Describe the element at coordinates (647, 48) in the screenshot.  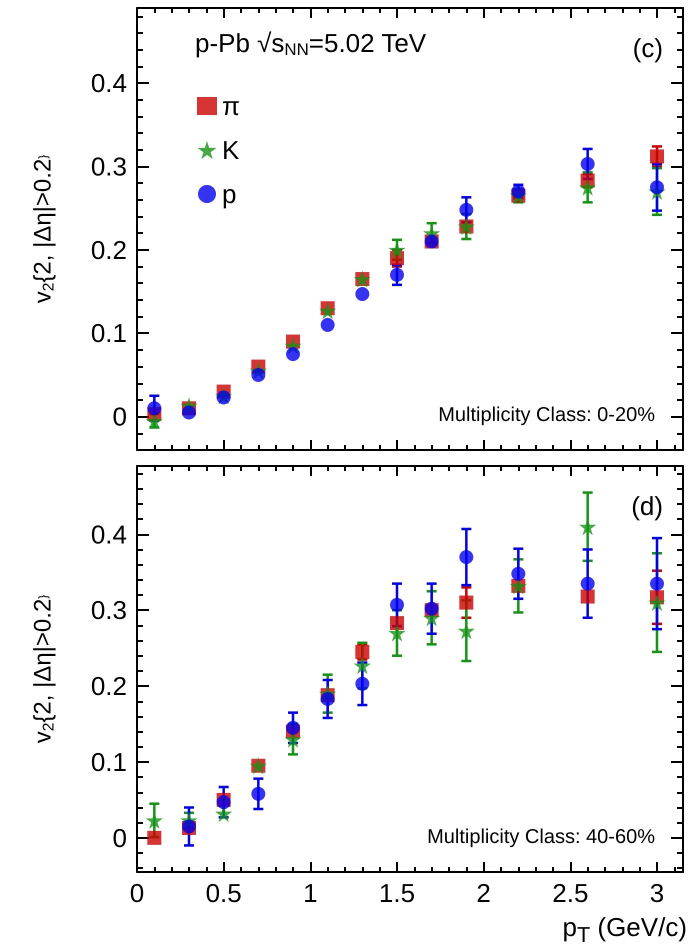
I see `annotation: (c)` at that location.